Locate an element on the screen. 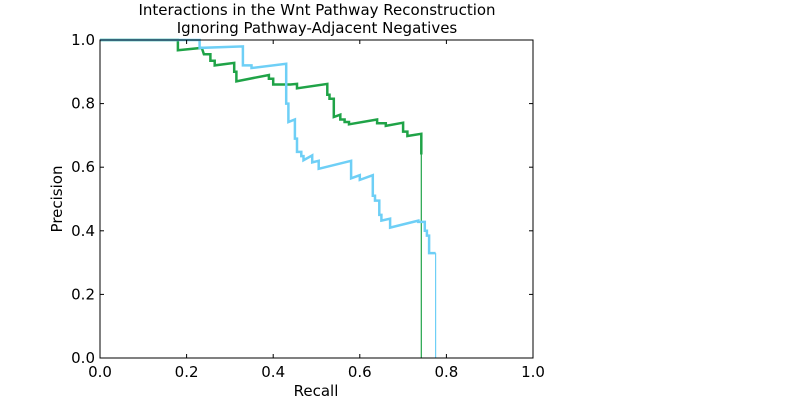 Image resolution: width=800 pixels, height=405 pixels. y-tick-label-4: 0.8 is located at coordinates (83, 104).